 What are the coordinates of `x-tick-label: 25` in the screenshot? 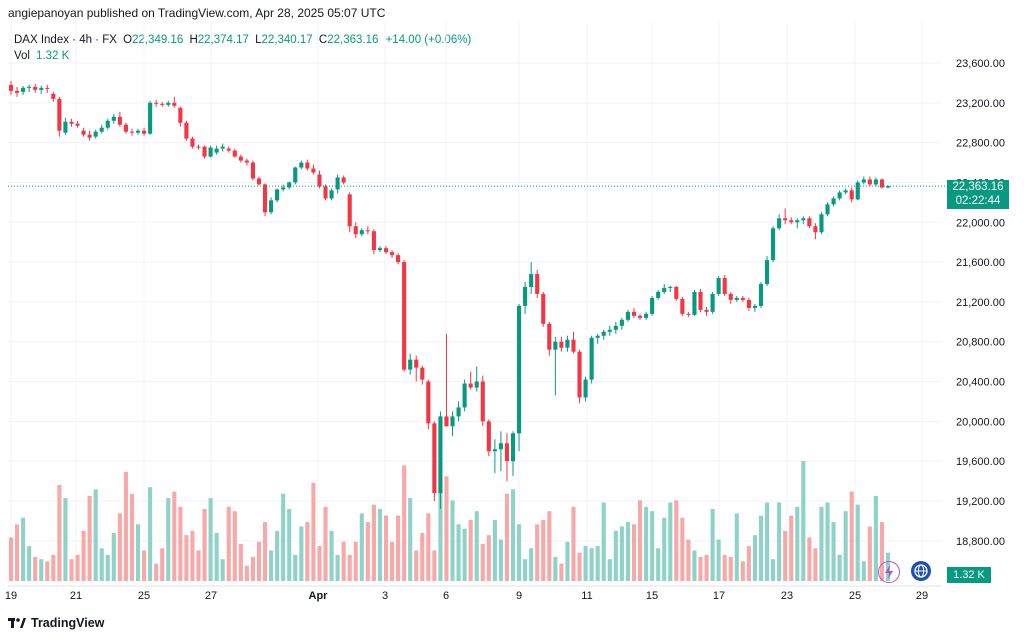 It's located at (855, 596).